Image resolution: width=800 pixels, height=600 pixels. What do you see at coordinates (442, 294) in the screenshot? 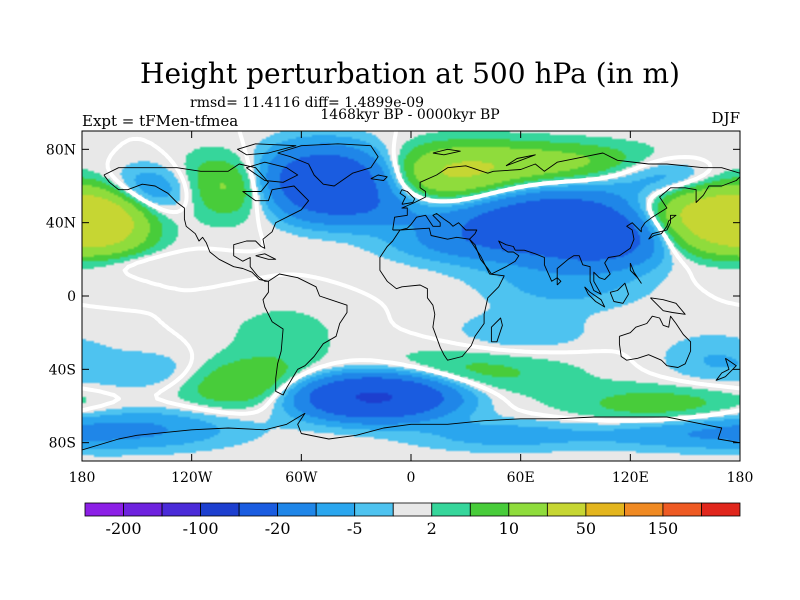
I see `coastline-africa` at bounding box center [442, 294].